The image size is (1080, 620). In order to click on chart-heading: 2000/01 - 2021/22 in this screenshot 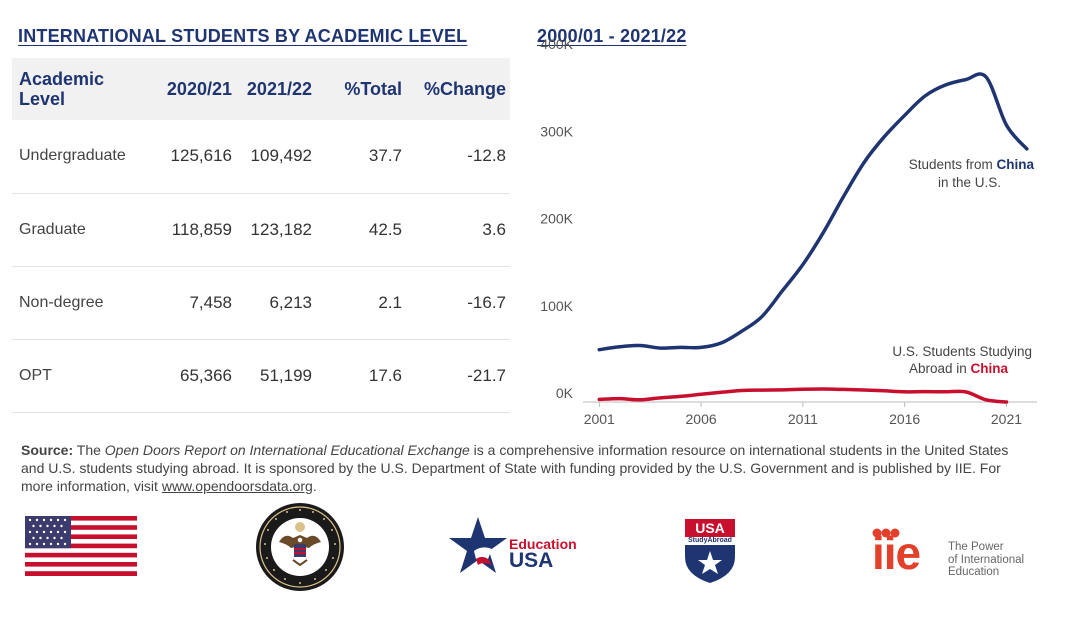, I will do `click(612, 36)`.